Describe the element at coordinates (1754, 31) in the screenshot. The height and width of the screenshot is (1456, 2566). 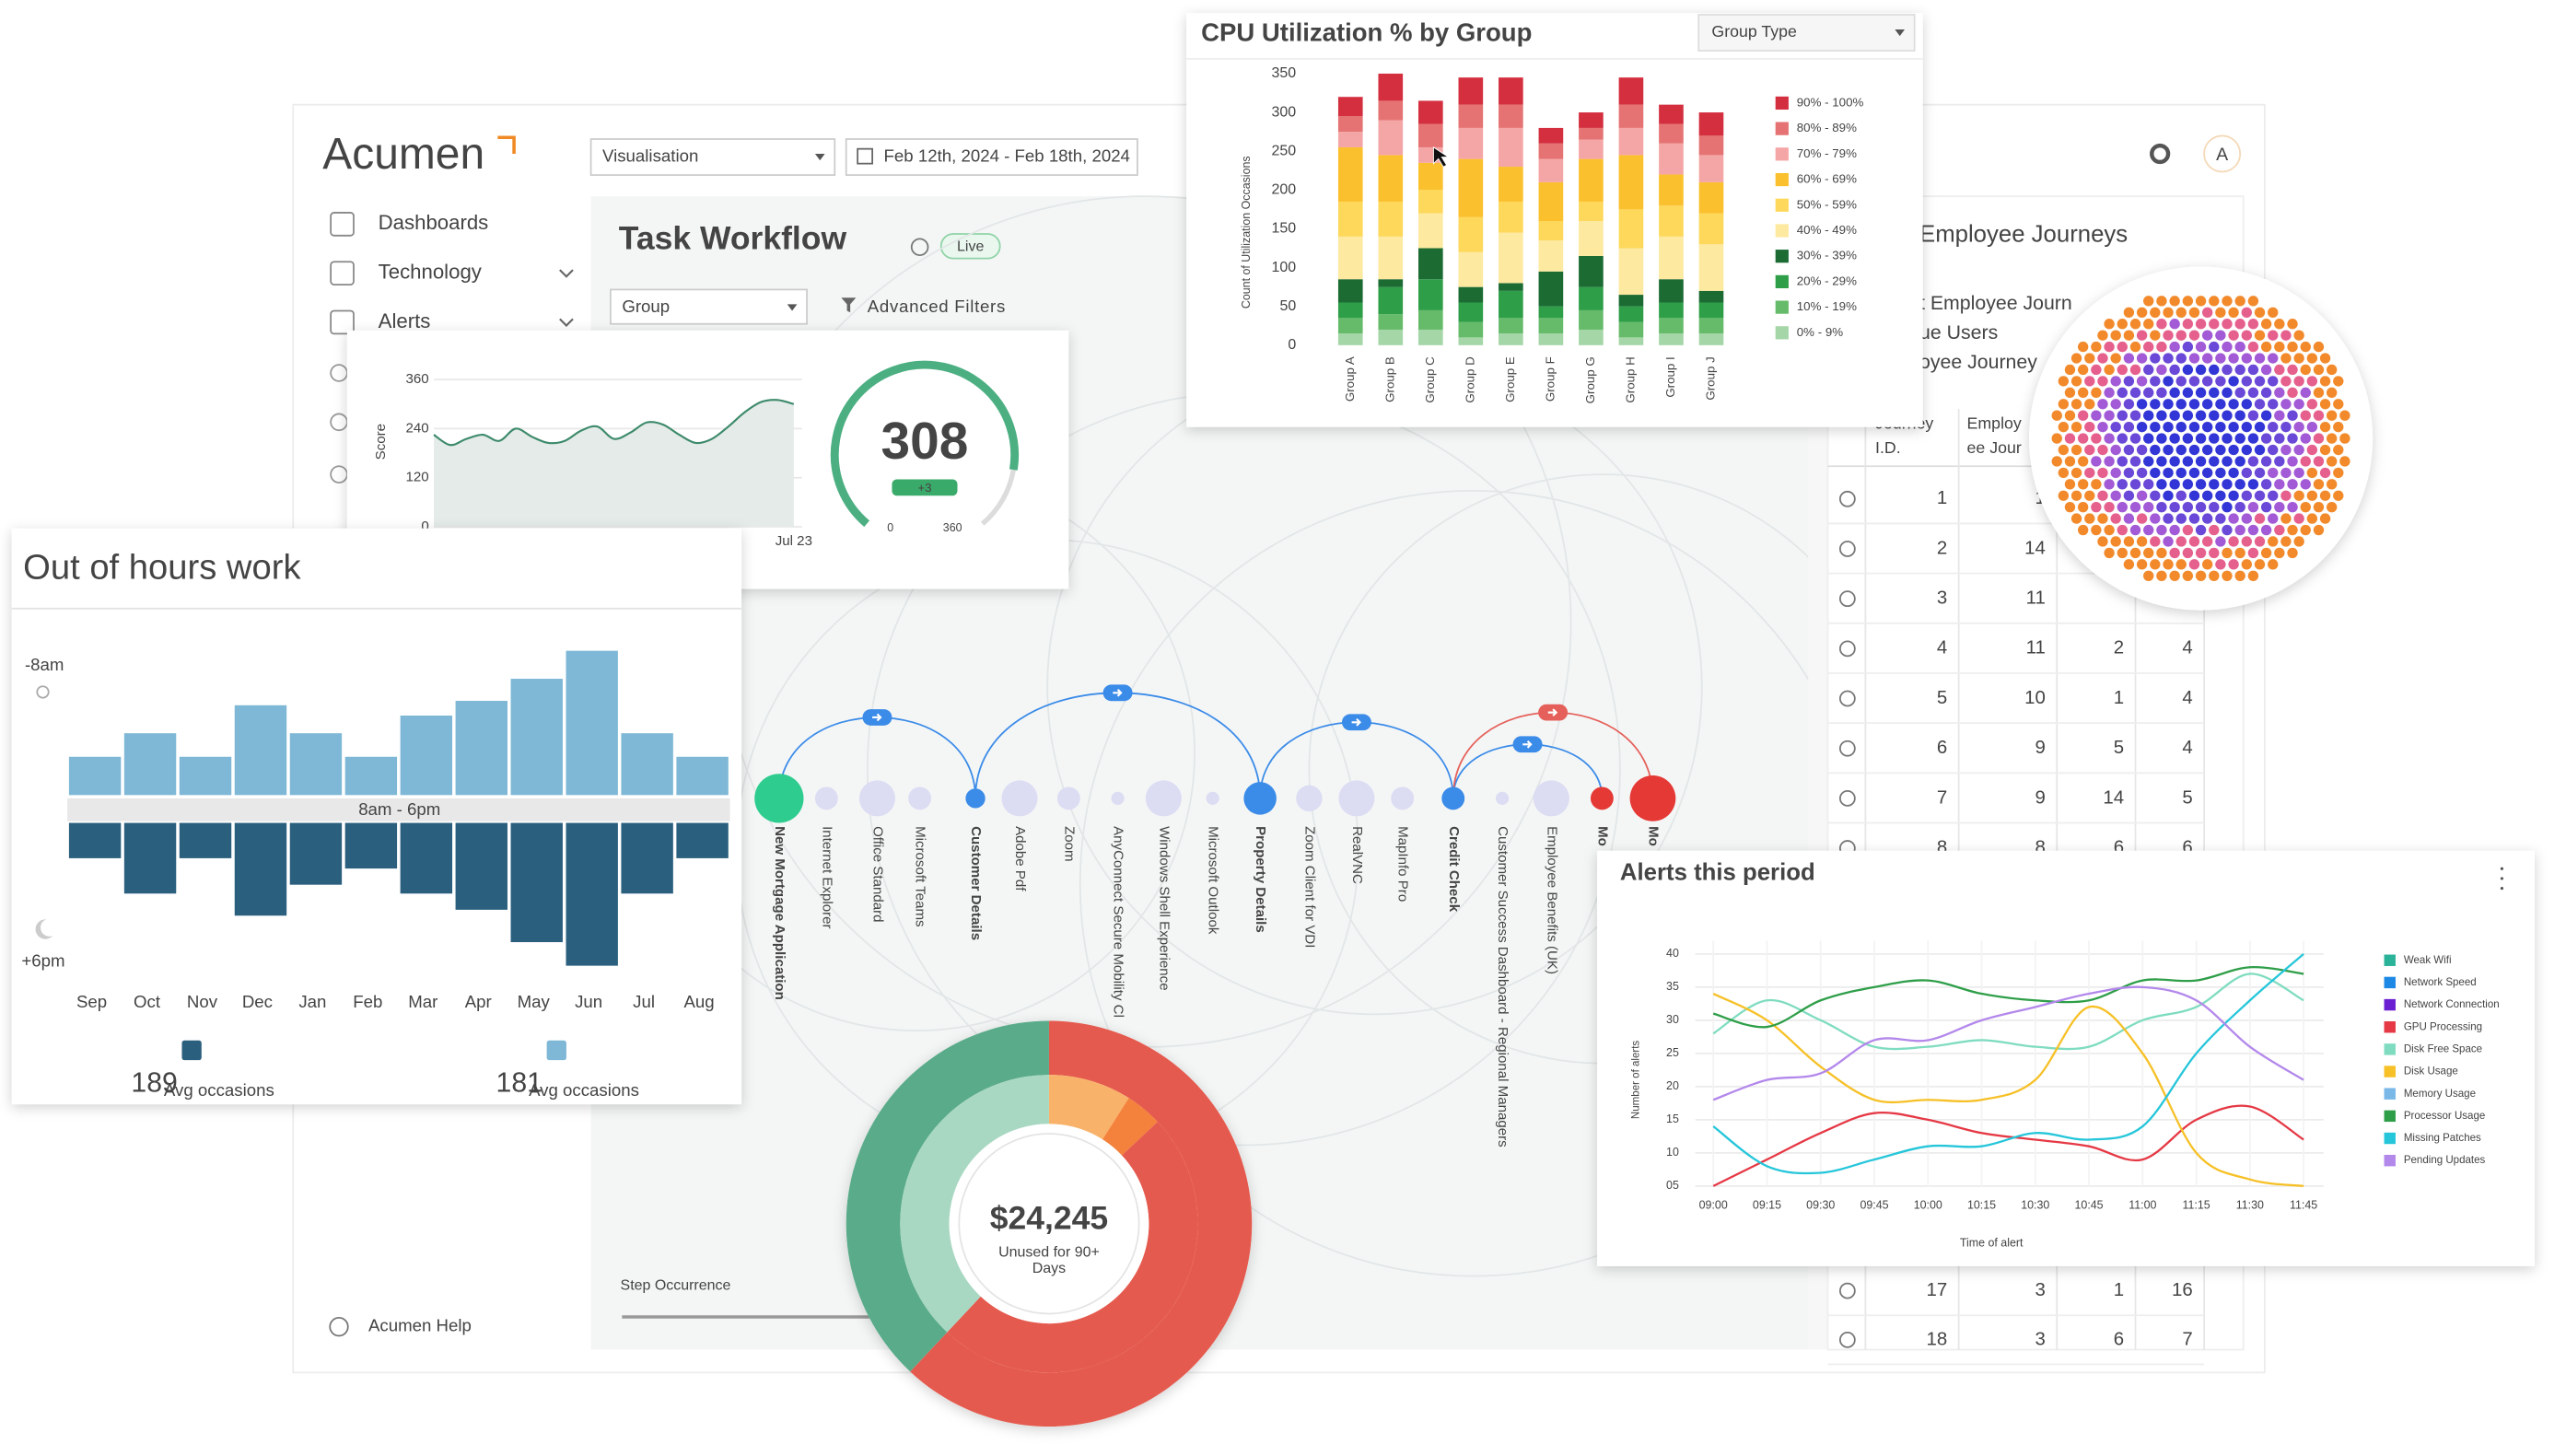
I see `group-type-label: Group Type` at that location.